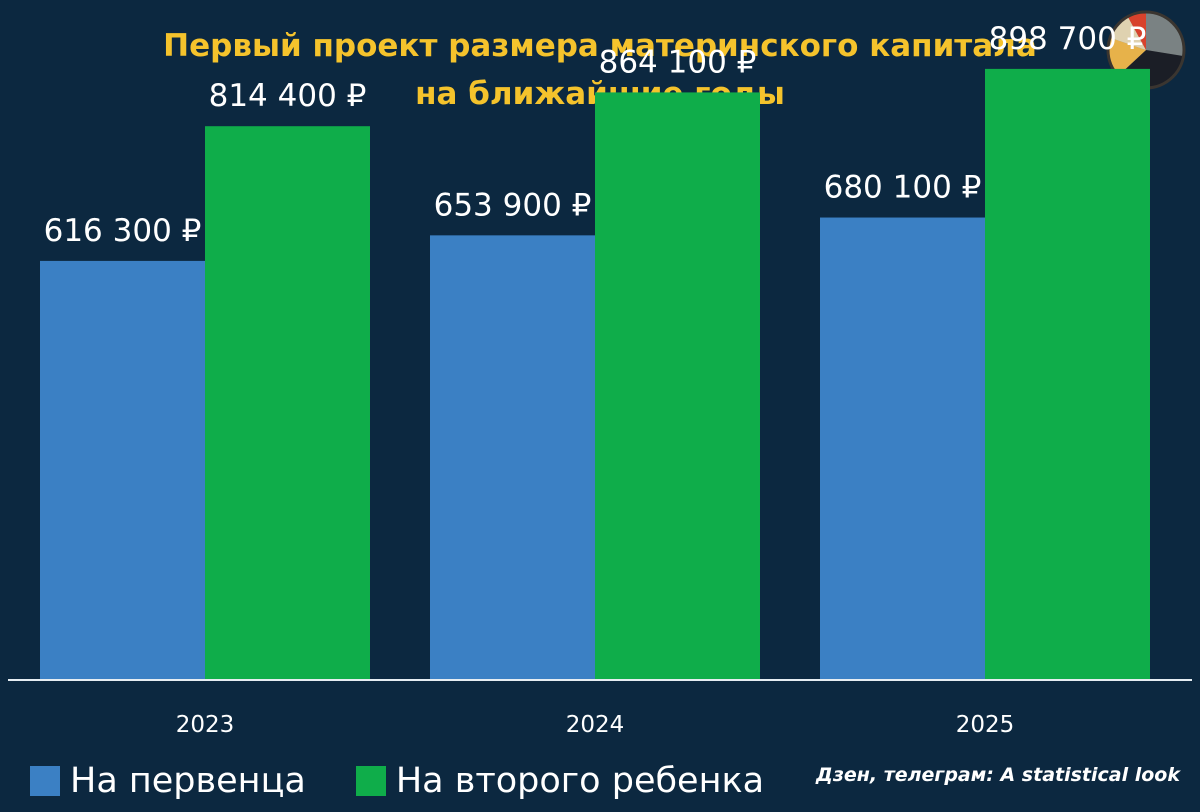 Image resolution: width=1200 pixels, height=812 pixels. I want to click on legend-item-second-child: На второго ребенка, so click(560, 781).